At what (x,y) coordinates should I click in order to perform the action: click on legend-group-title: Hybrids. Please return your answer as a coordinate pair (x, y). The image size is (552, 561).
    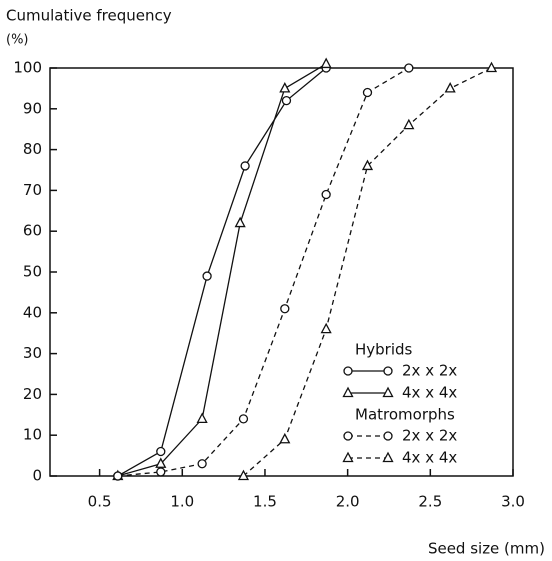
    Looking at the image, I should click on (384, 350).